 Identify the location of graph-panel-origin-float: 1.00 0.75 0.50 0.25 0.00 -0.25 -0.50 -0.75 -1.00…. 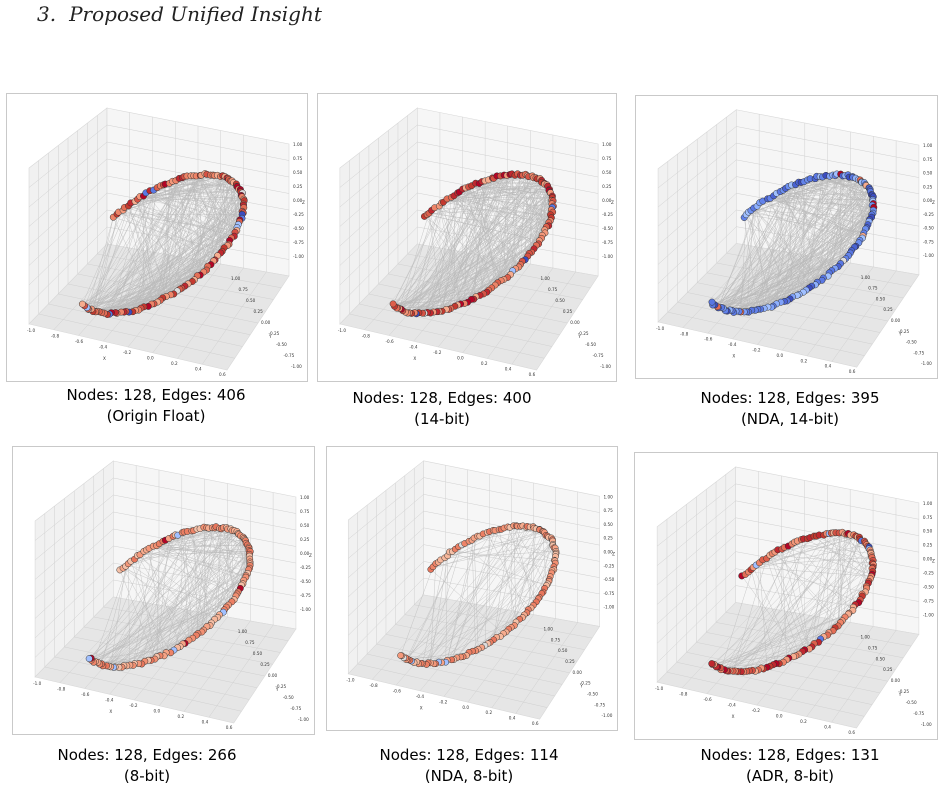
(157, 237).